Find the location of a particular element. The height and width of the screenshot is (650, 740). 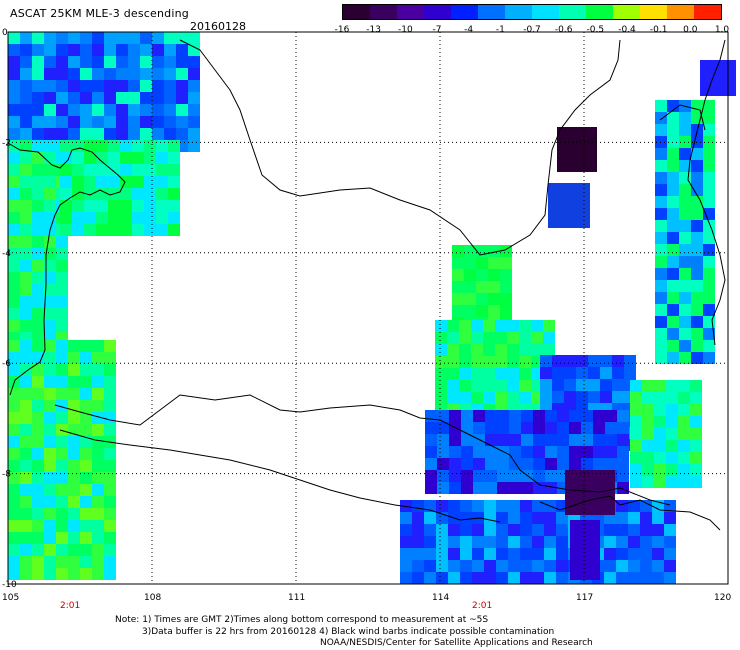

colorbar-tick-label: -16 is located at coordinates (342, 30).